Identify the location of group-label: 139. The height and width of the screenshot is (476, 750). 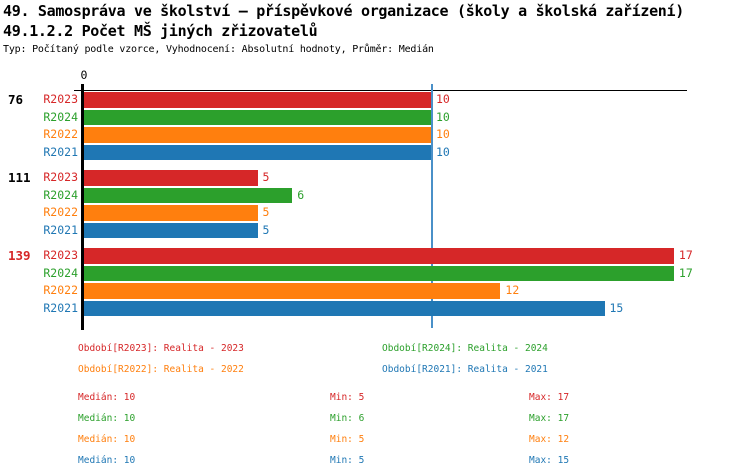
(19, 255).